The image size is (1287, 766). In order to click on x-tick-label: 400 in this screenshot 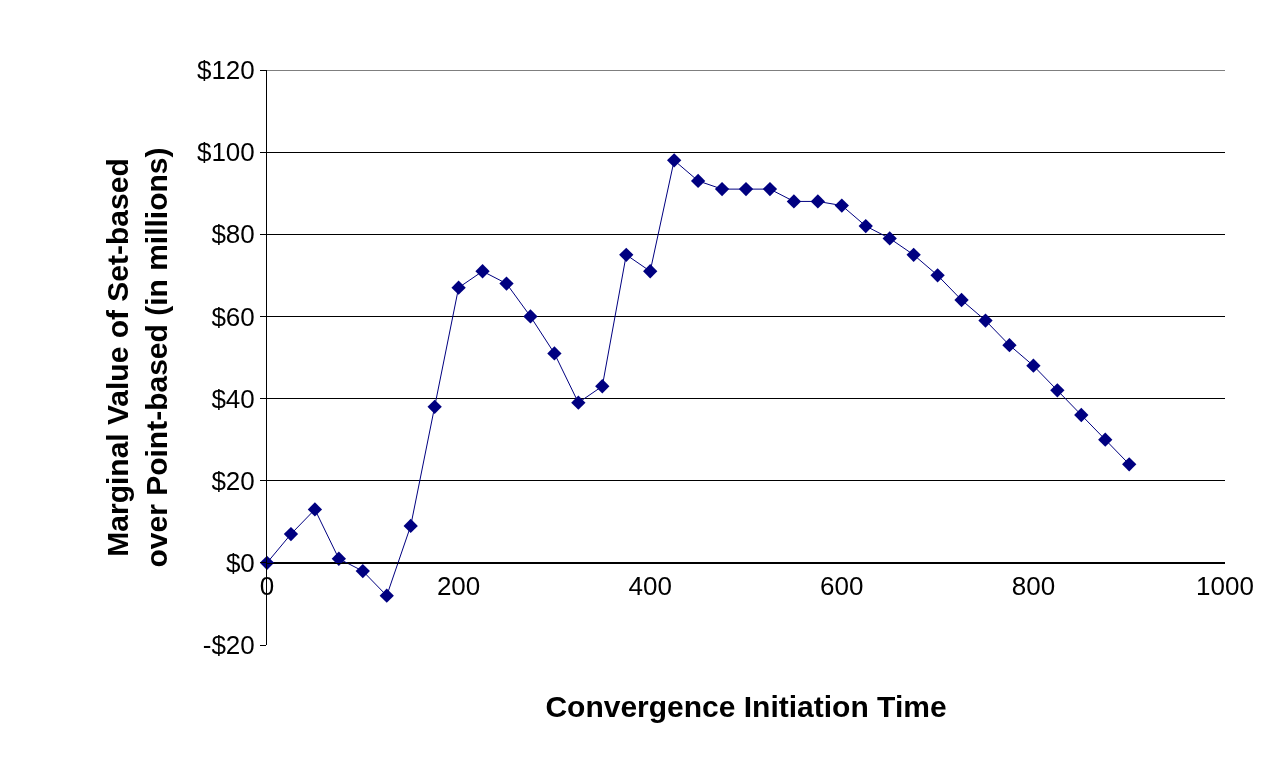, I will do `click(650, 586)`.